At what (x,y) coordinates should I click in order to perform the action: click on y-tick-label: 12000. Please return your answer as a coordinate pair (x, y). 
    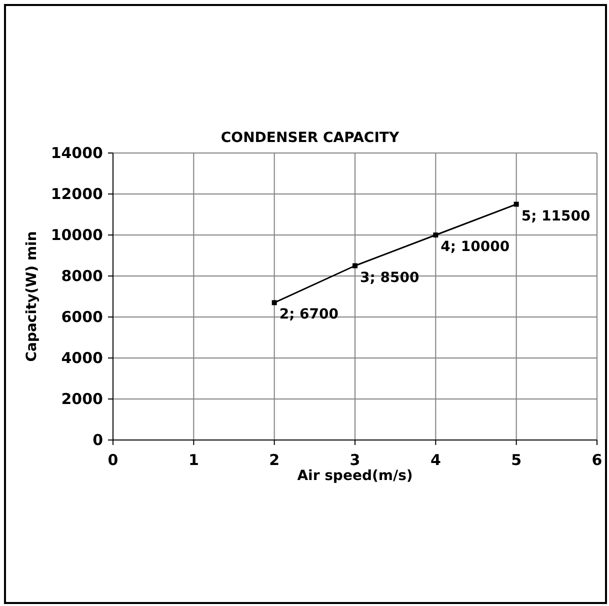
    Looking at the image, I should click on (76, 194).